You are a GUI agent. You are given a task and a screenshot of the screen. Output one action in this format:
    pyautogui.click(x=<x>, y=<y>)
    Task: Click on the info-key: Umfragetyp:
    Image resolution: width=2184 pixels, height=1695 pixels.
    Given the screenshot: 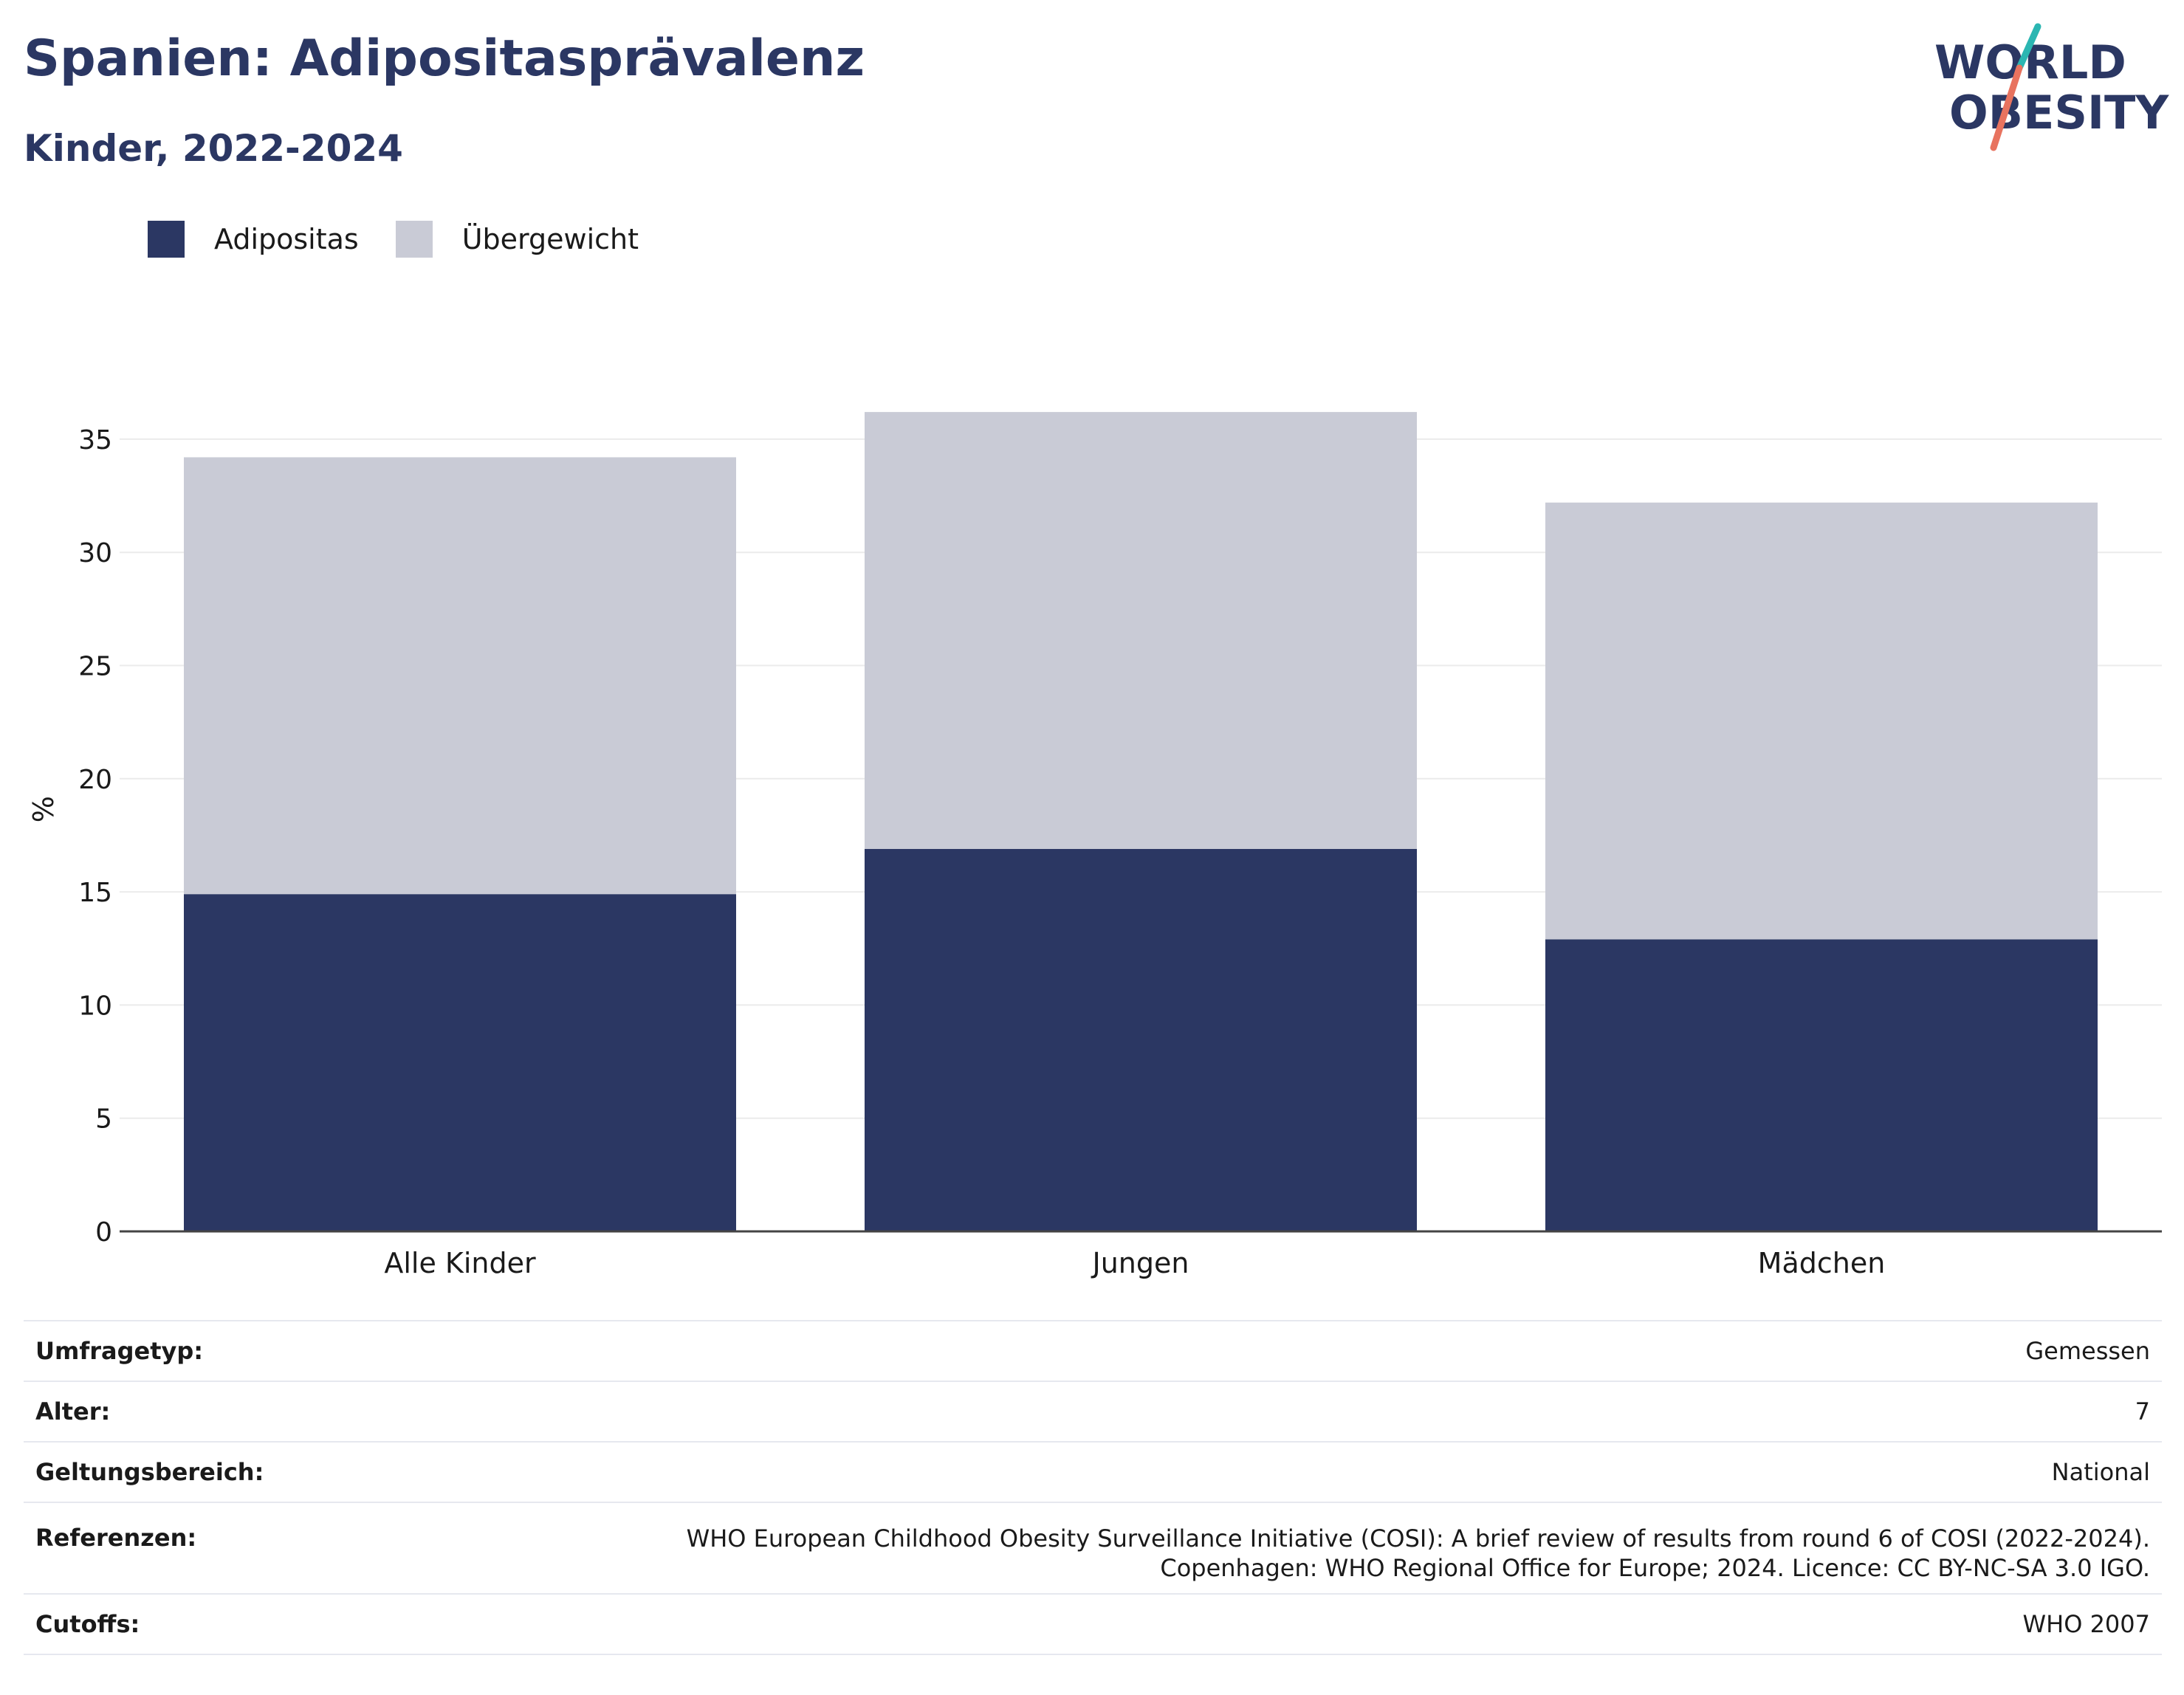 What is the action you would take?
    pyautogui.click(x=179, y=1351)
    